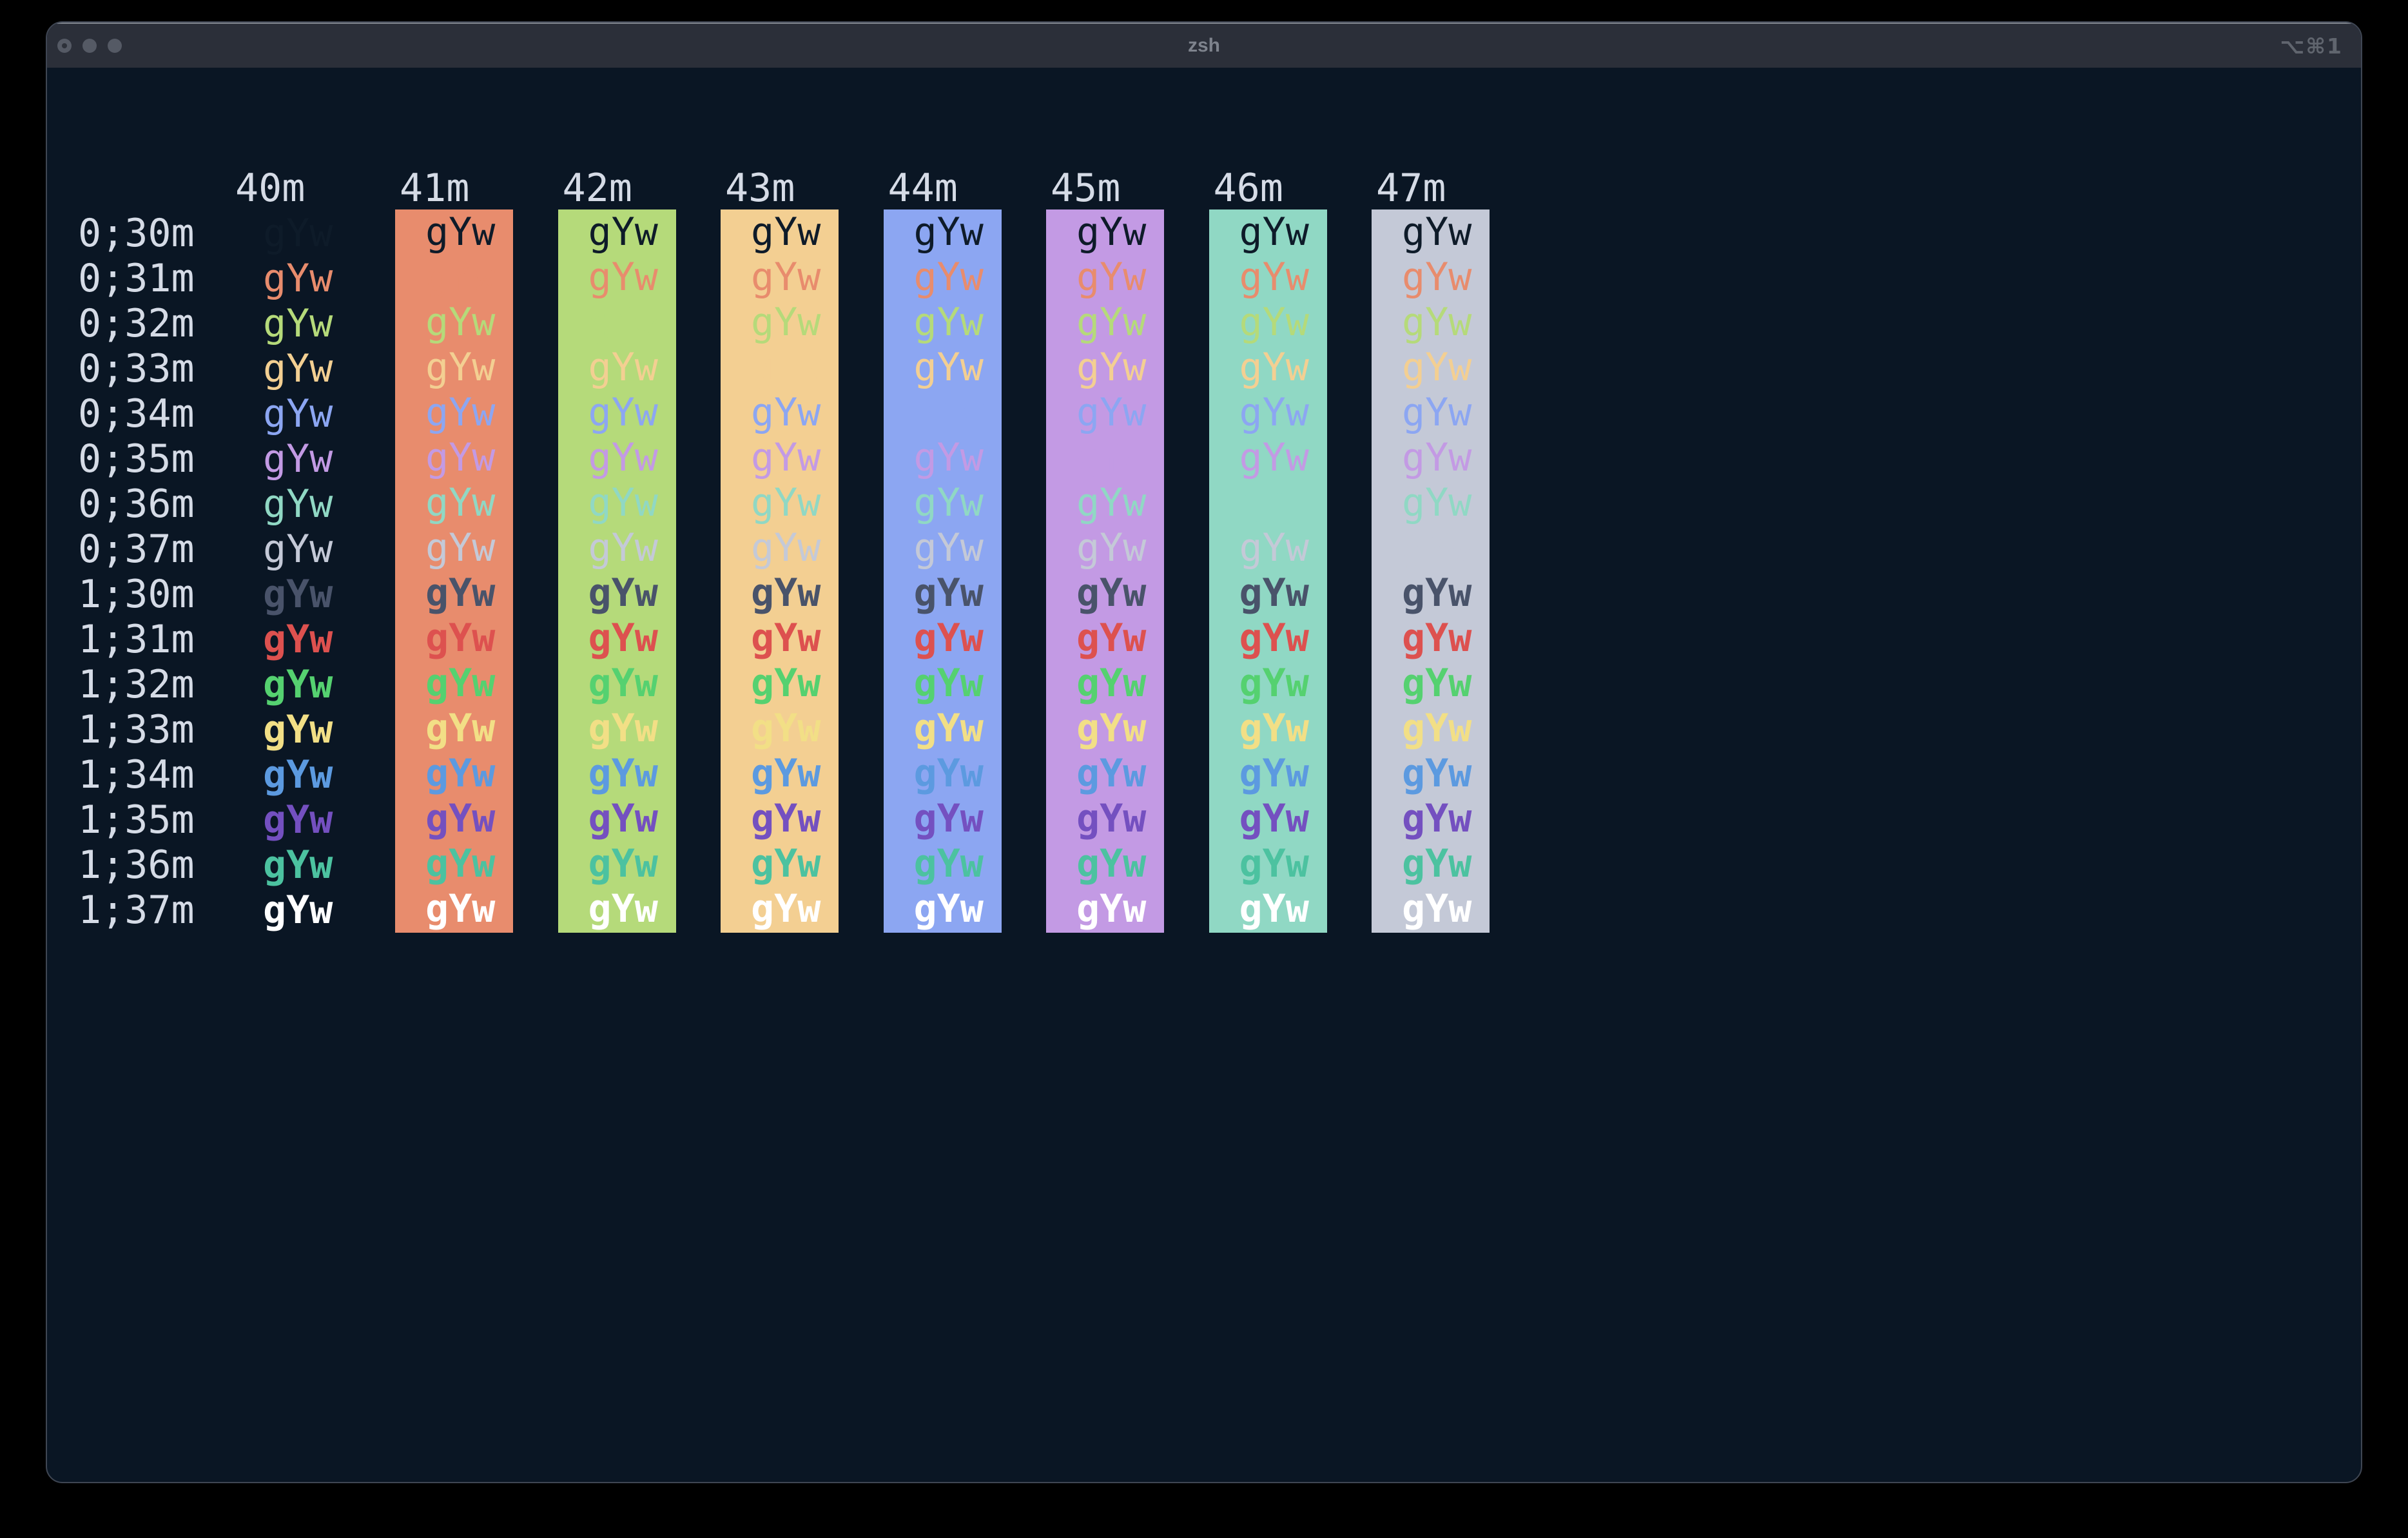  Describe the element at coordinates (1086, 188) in the screenshot. I see `column-header-45m: 45m` at that location.